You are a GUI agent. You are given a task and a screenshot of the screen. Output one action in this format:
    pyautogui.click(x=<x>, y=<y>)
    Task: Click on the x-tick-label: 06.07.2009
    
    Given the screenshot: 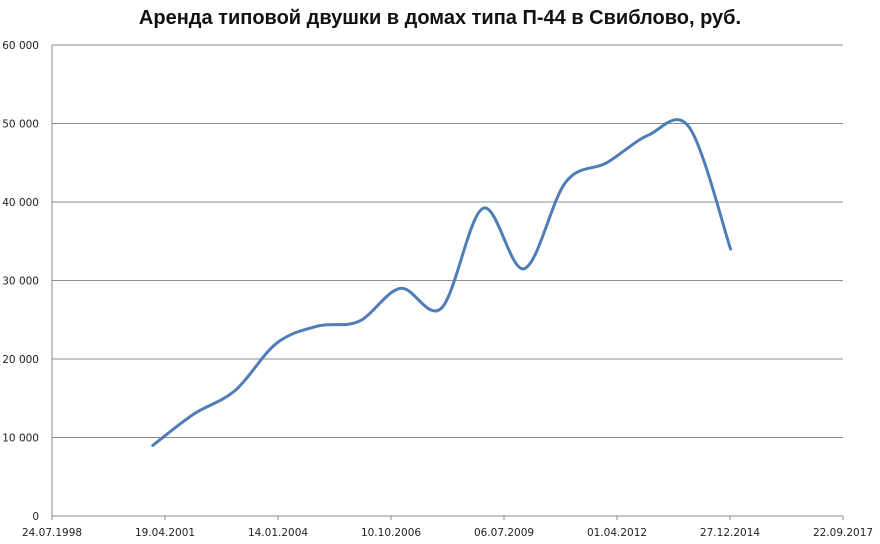 What is the action you would take?
    pyautogui.click(x=504, y=533)
    